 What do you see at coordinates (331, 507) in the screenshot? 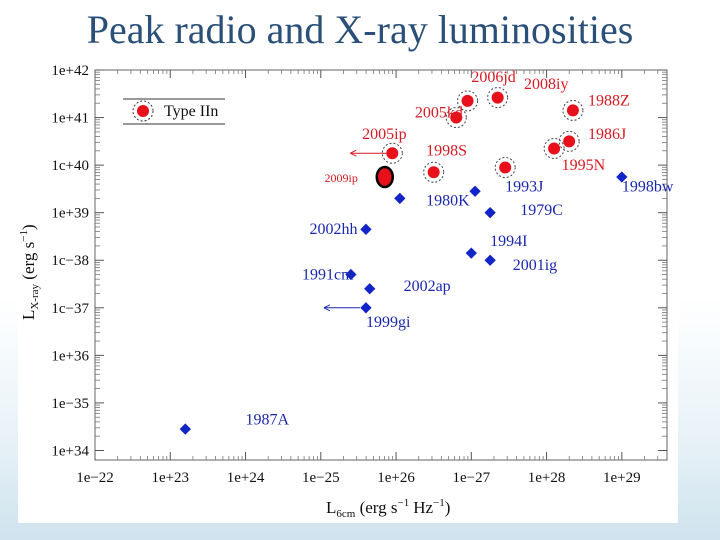
I see `x-axis-label: L` at bounding box center [331, 507].